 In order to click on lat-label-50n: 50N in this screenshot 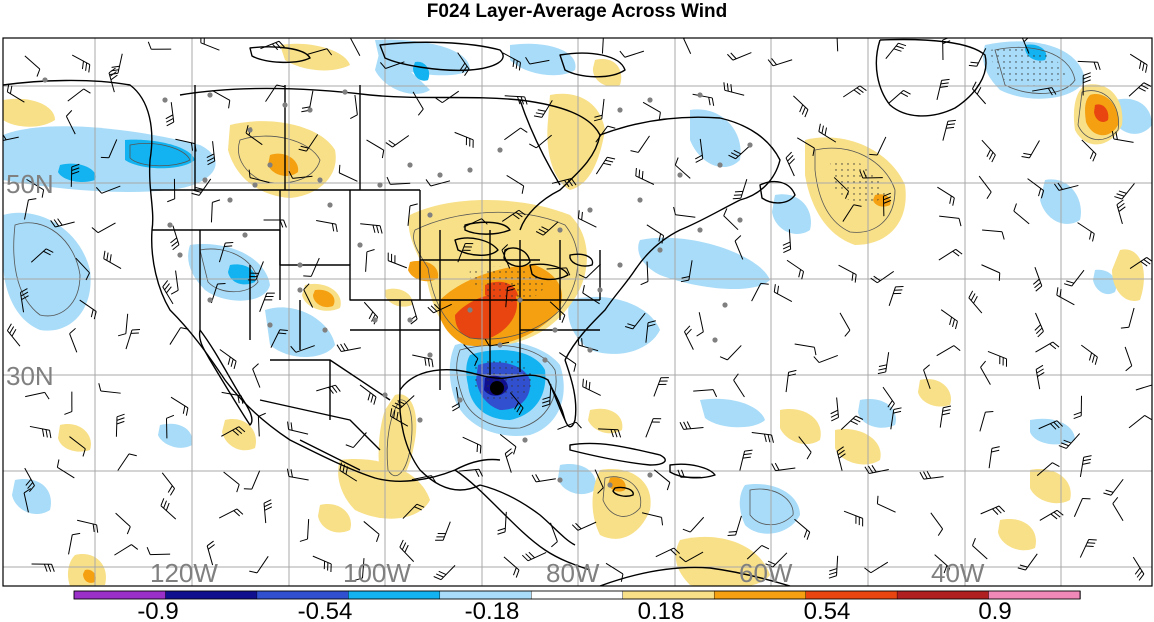, I will do `click(30, 184)`.